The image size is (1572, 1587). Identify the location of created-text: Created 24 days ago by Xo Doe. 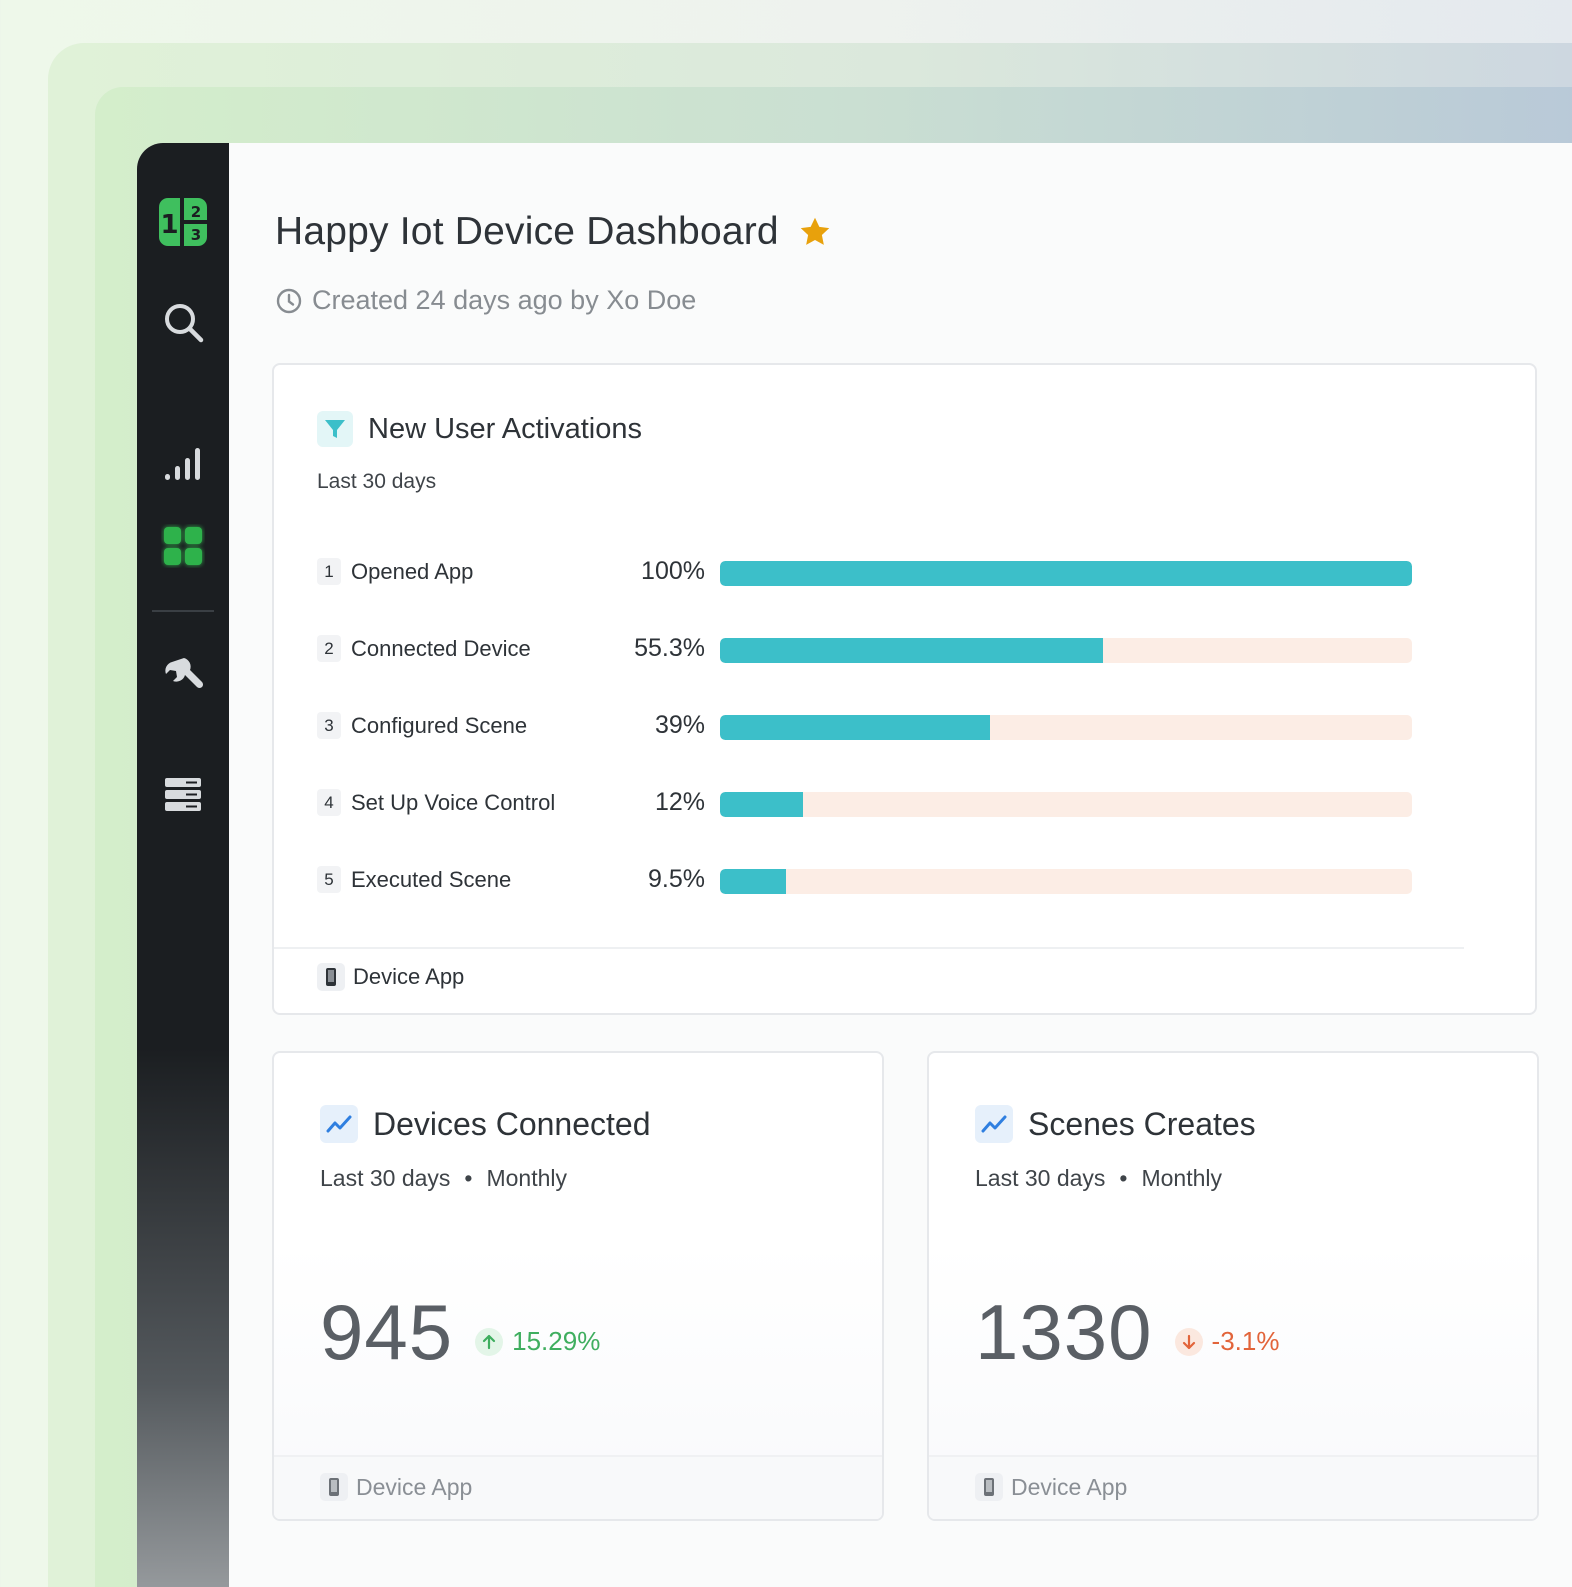
(504, 300).